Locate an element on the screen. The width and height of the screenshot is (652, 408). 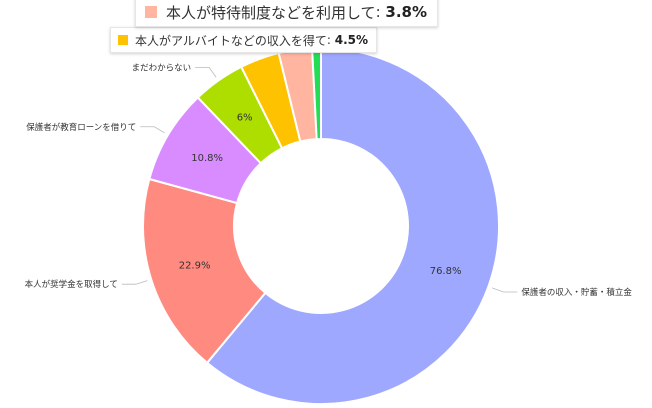
tooltip-value: 4.5% is located at coordinates (351, 40).